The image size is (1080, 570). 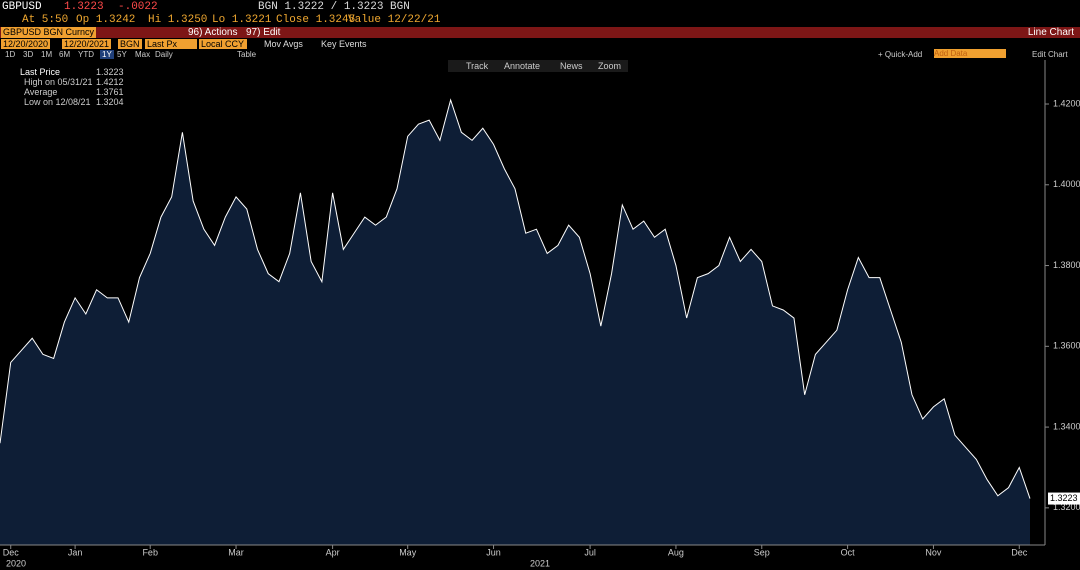 I want to click on edit-chart: Edit Chart, so click(x=1050, y=54).